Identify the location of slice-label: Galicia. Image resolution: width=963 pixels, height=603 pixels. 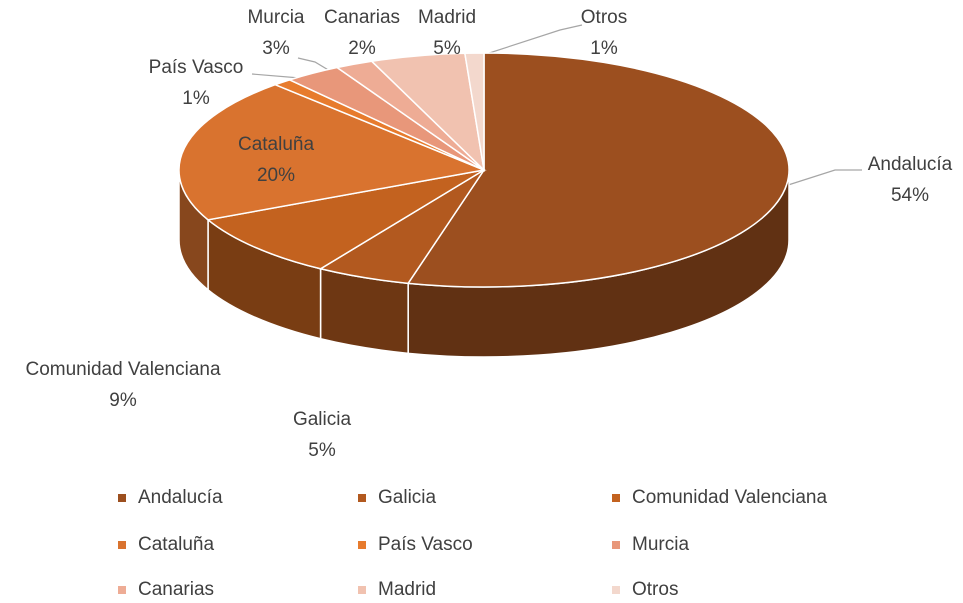
(322, 419).